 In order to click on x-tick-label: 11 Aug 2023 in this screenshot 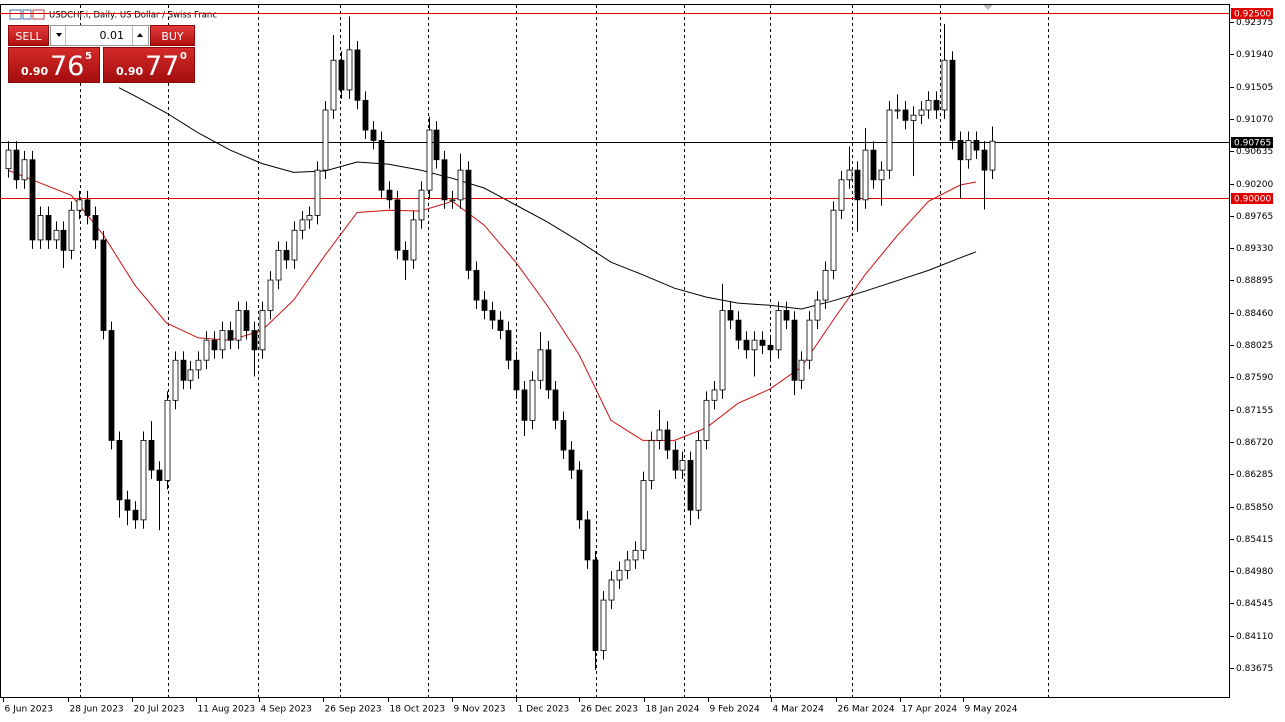, I will do `click(227, 710)`.